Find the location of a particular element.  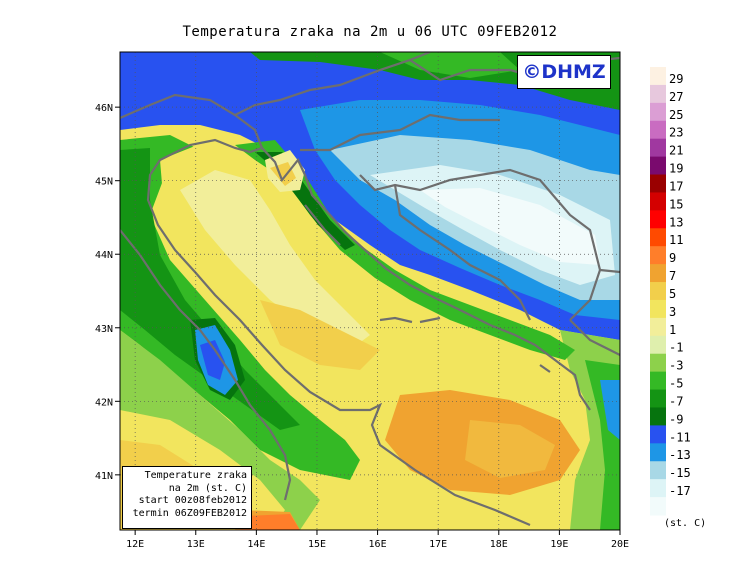

legend-level-label: -13 is located at coordinates (680, 455).